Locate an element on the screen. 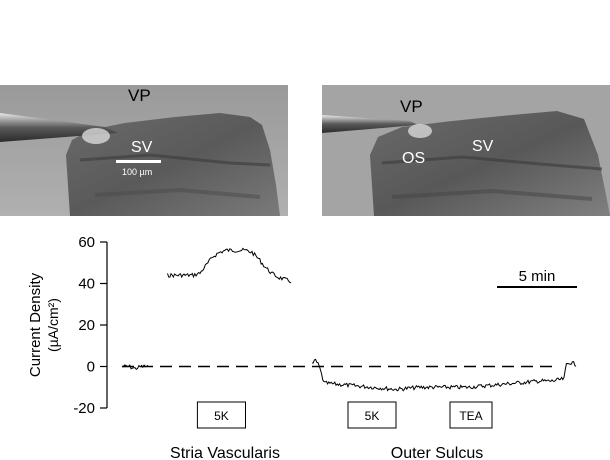 The image size is (610, 460). y-axis-units: (µA/cm²) is located at coordinates (53, 325).